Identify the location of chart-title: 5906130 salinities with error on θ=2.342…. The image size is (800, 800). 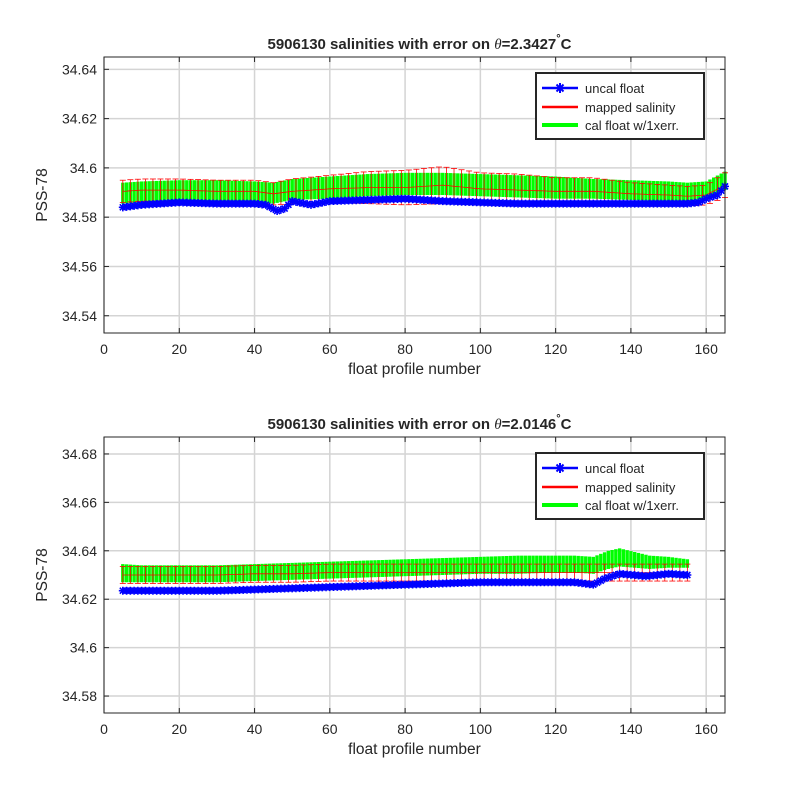
(419, 43).